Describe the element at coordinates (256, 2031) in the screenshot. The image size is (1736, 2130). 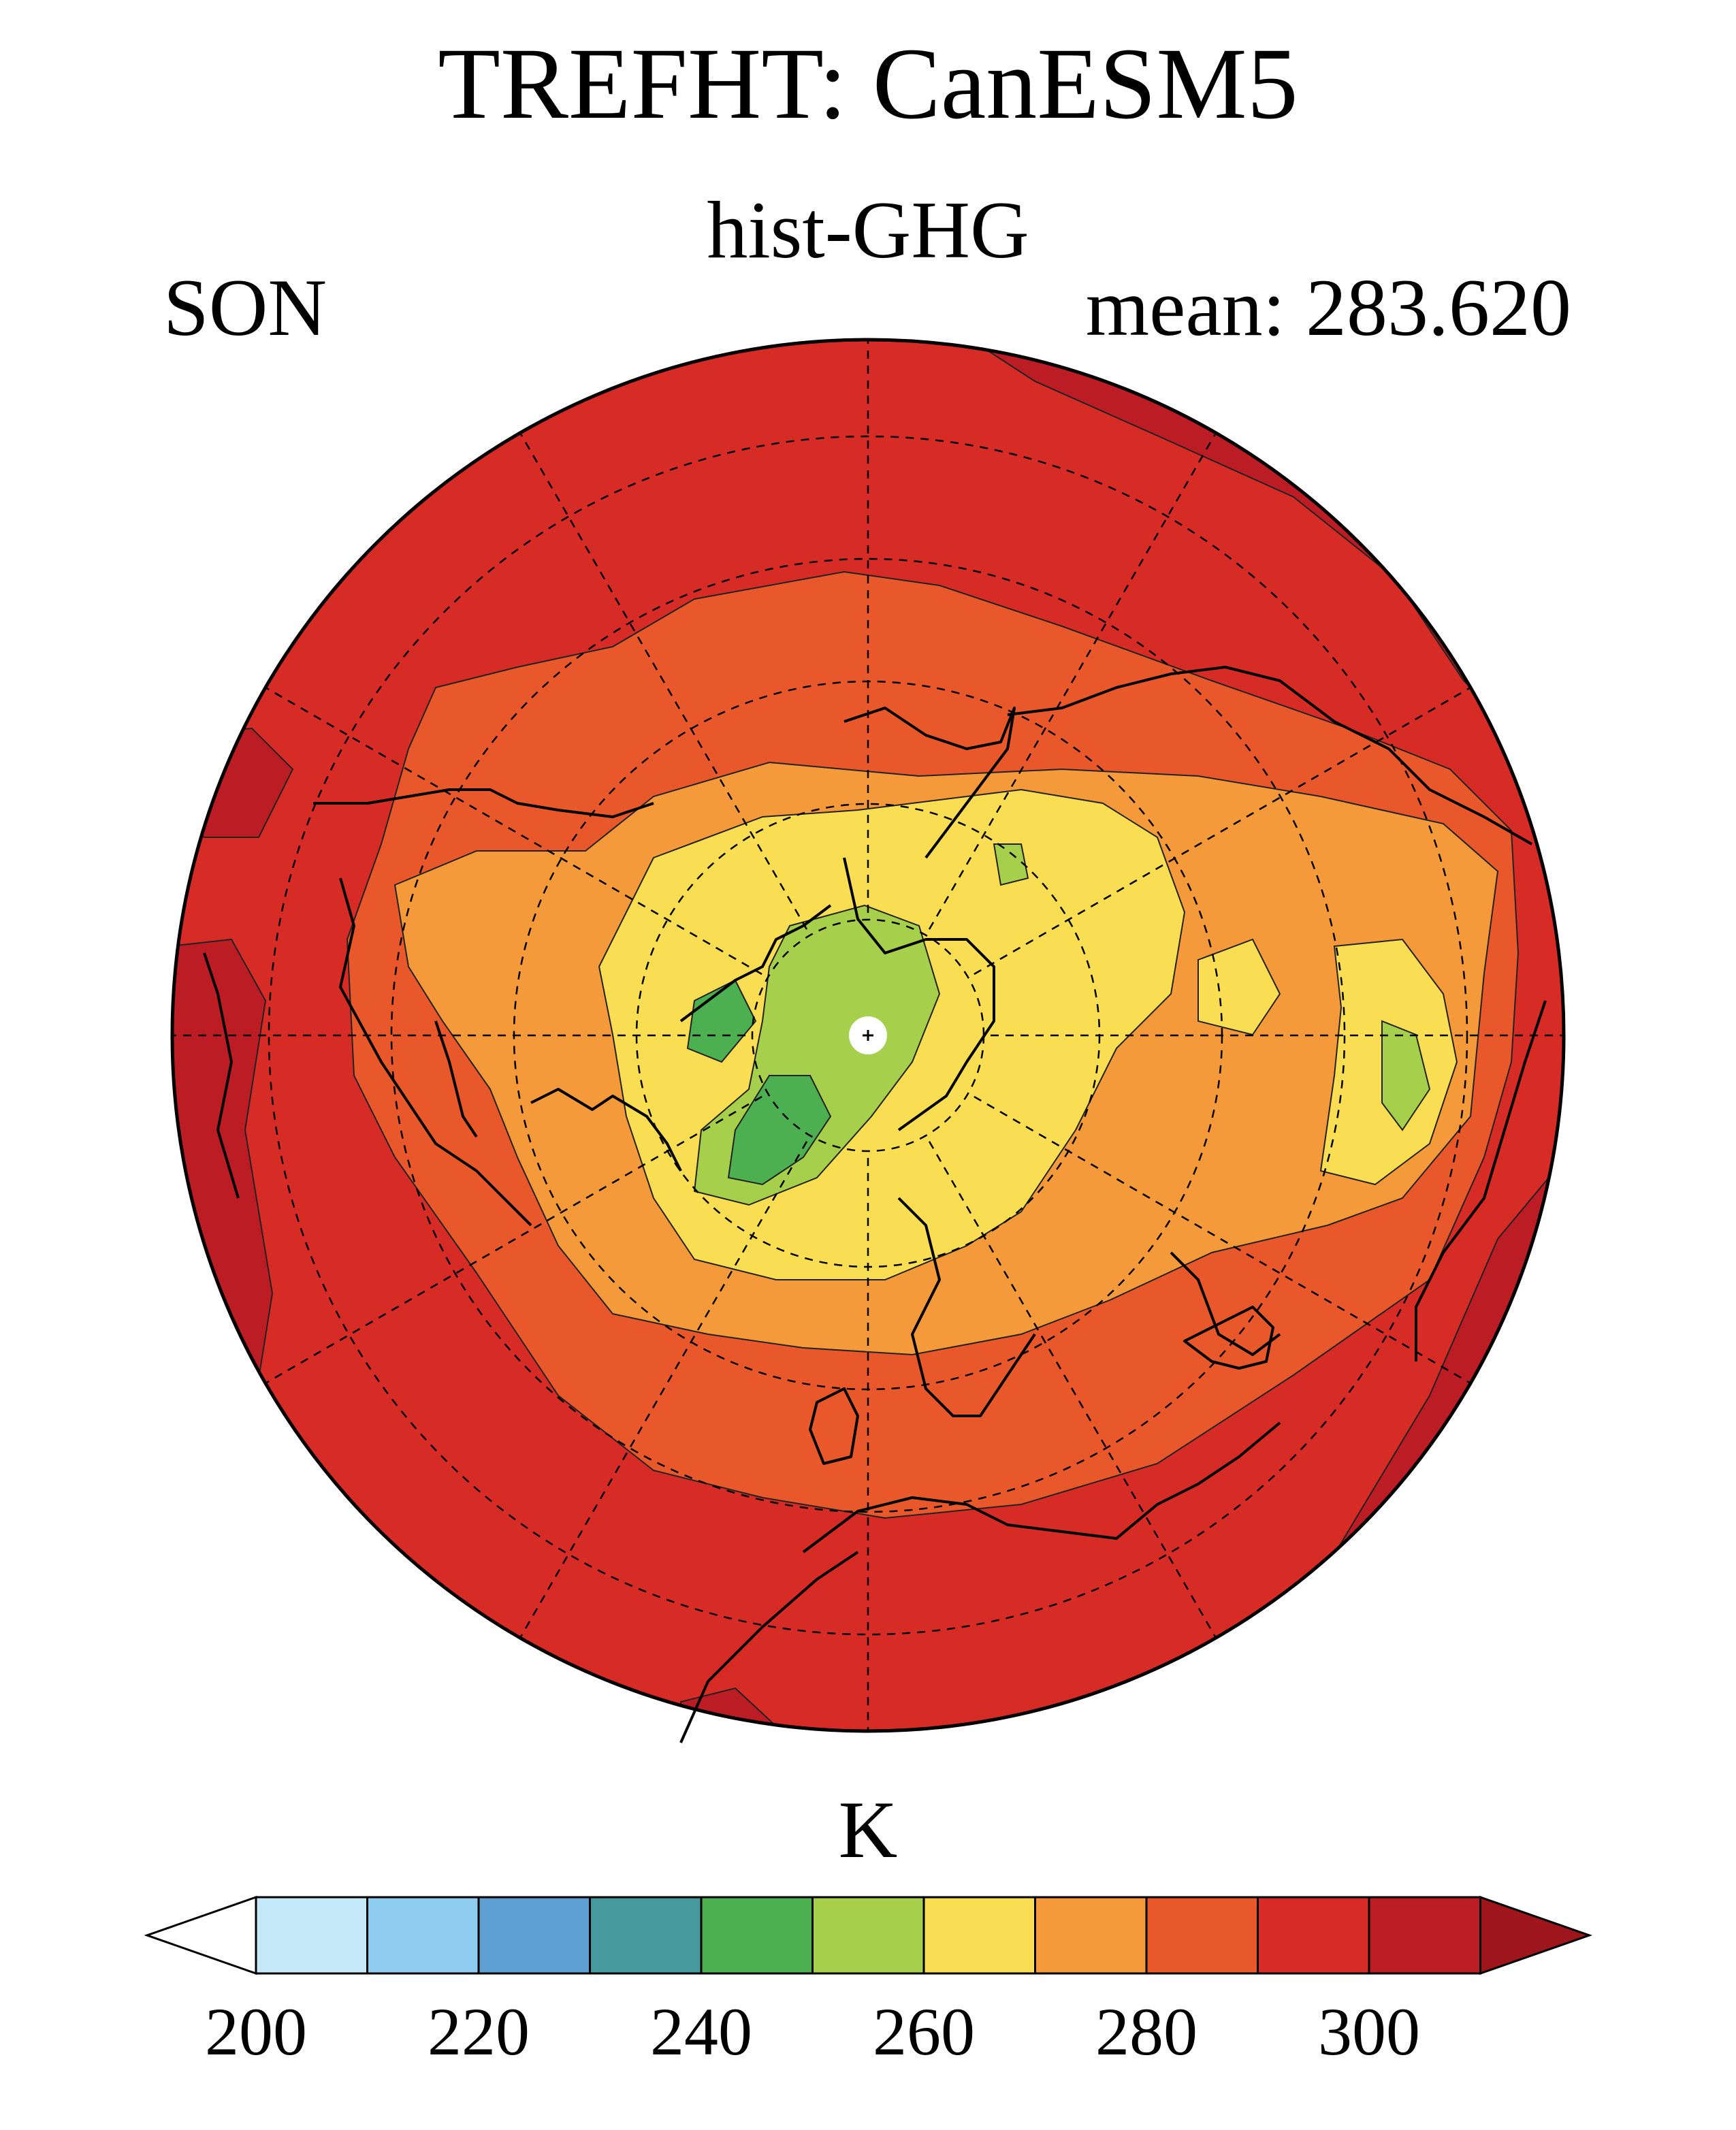
I see `colorbar-tick-label: 200` at that location.